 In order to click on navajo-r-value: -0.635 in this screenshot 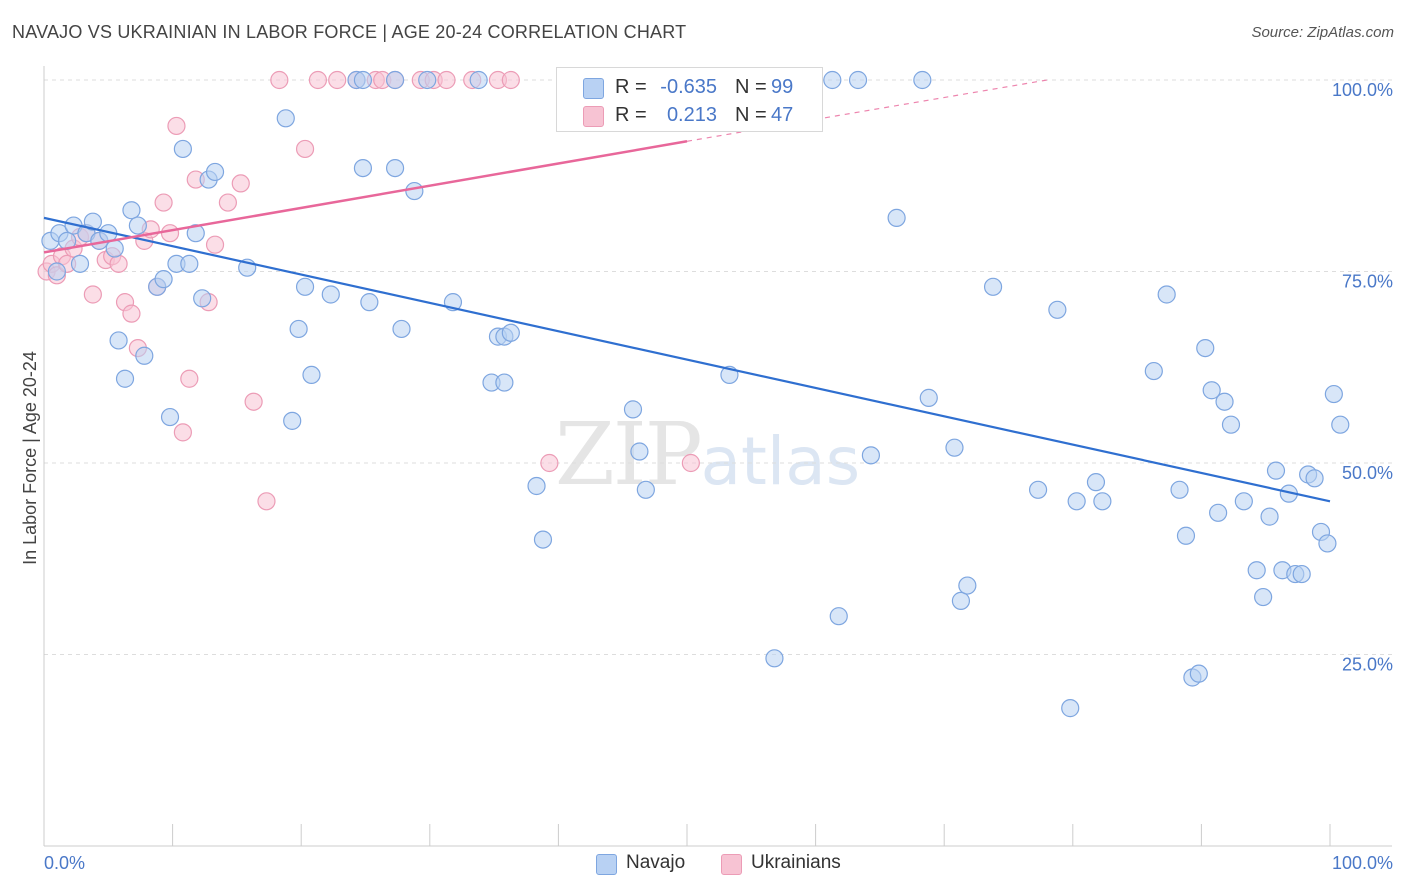, I will do `click(688, 87)`.